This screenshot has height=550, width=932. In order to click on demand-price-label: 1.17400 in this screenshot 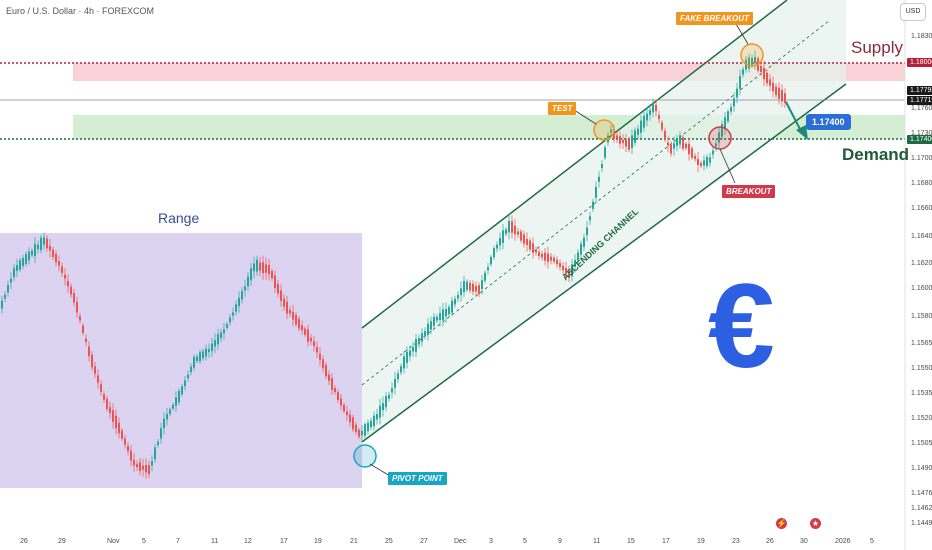, I will do `click(919, 139)`.